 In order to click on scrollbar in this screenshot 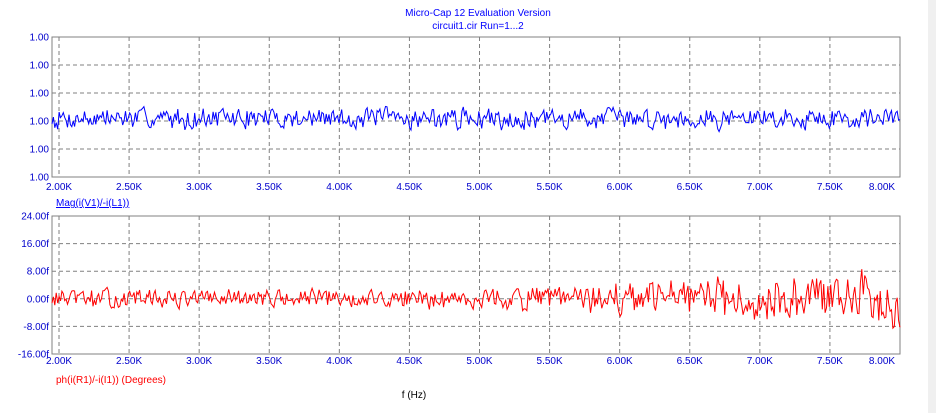, I will do `click(932, 206)`.